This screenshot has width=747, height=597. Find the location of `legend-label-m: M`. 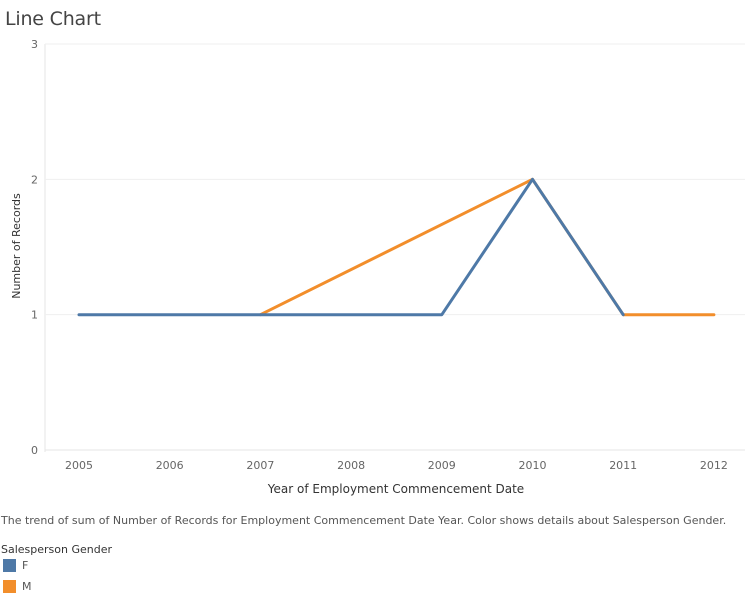

legend-label-m: M is located at coordinates (27, 586).